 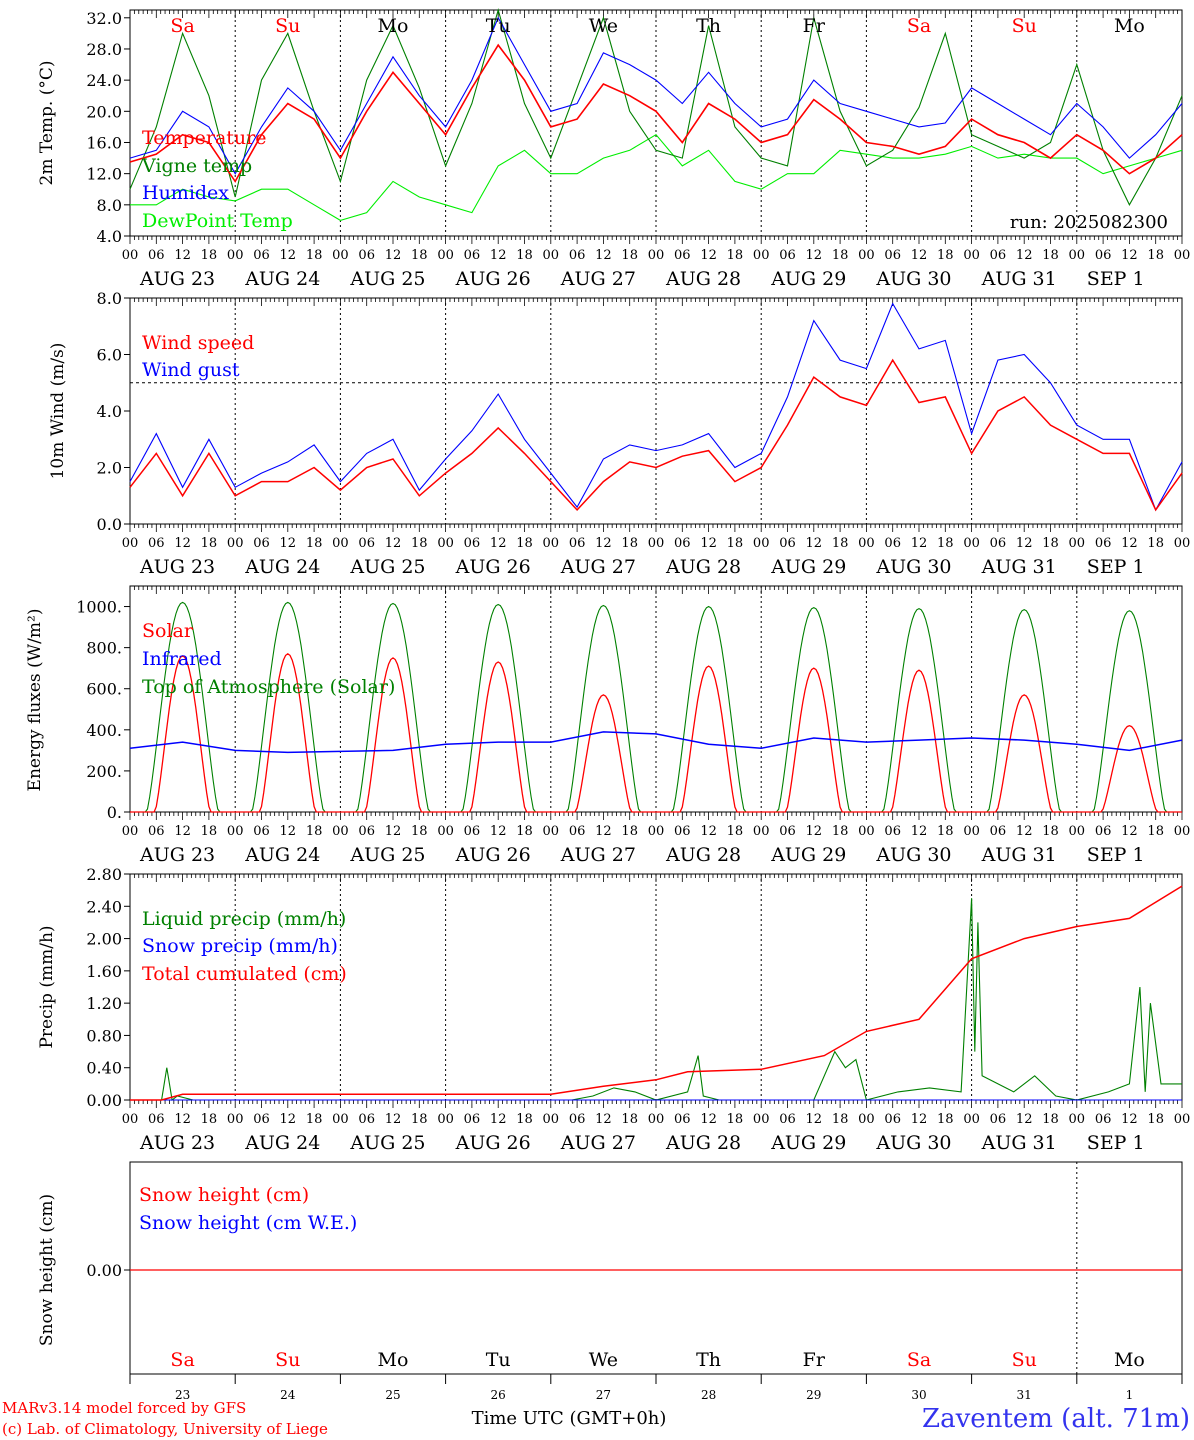 I want to click on panel-snow-grid, so click(x=656, y=1273).